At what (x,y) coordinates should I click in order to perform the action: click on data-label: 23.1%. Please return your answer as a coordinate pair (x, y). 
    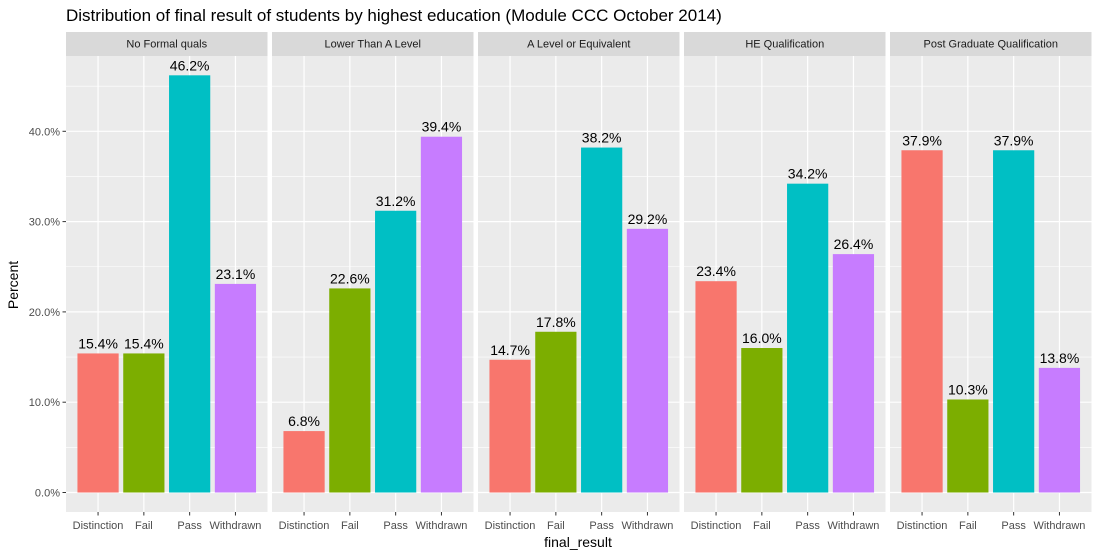
    Looking at the image, I should click on (236, 274).